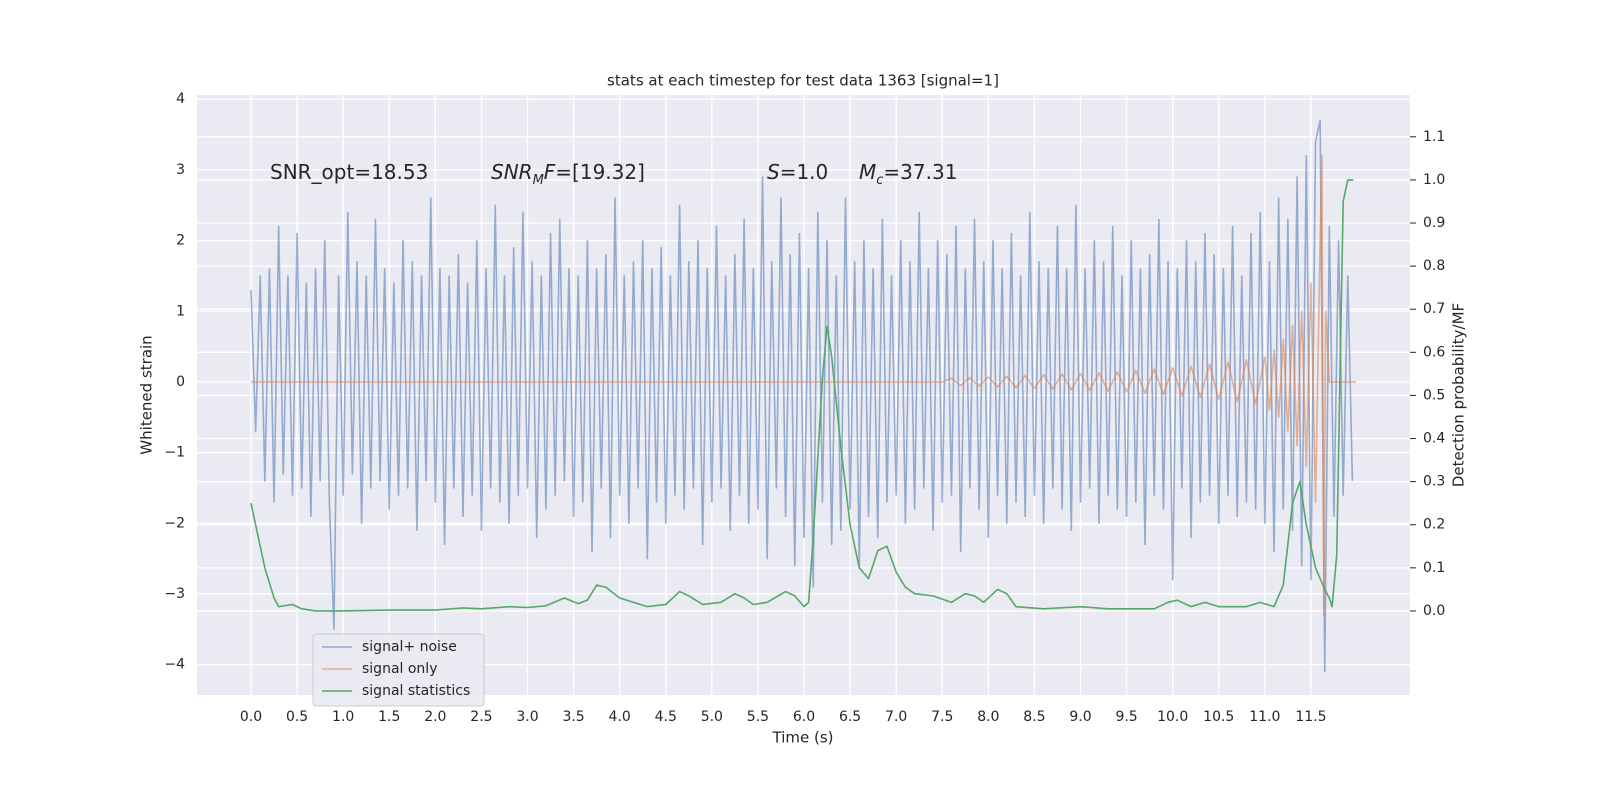 The width and height of the screenshot is (1600, 800). What do you see at coordinates (1310, 717) in the screenshot?
I see `x-tick-label: 11.5` at bounding box center [1310, 717].